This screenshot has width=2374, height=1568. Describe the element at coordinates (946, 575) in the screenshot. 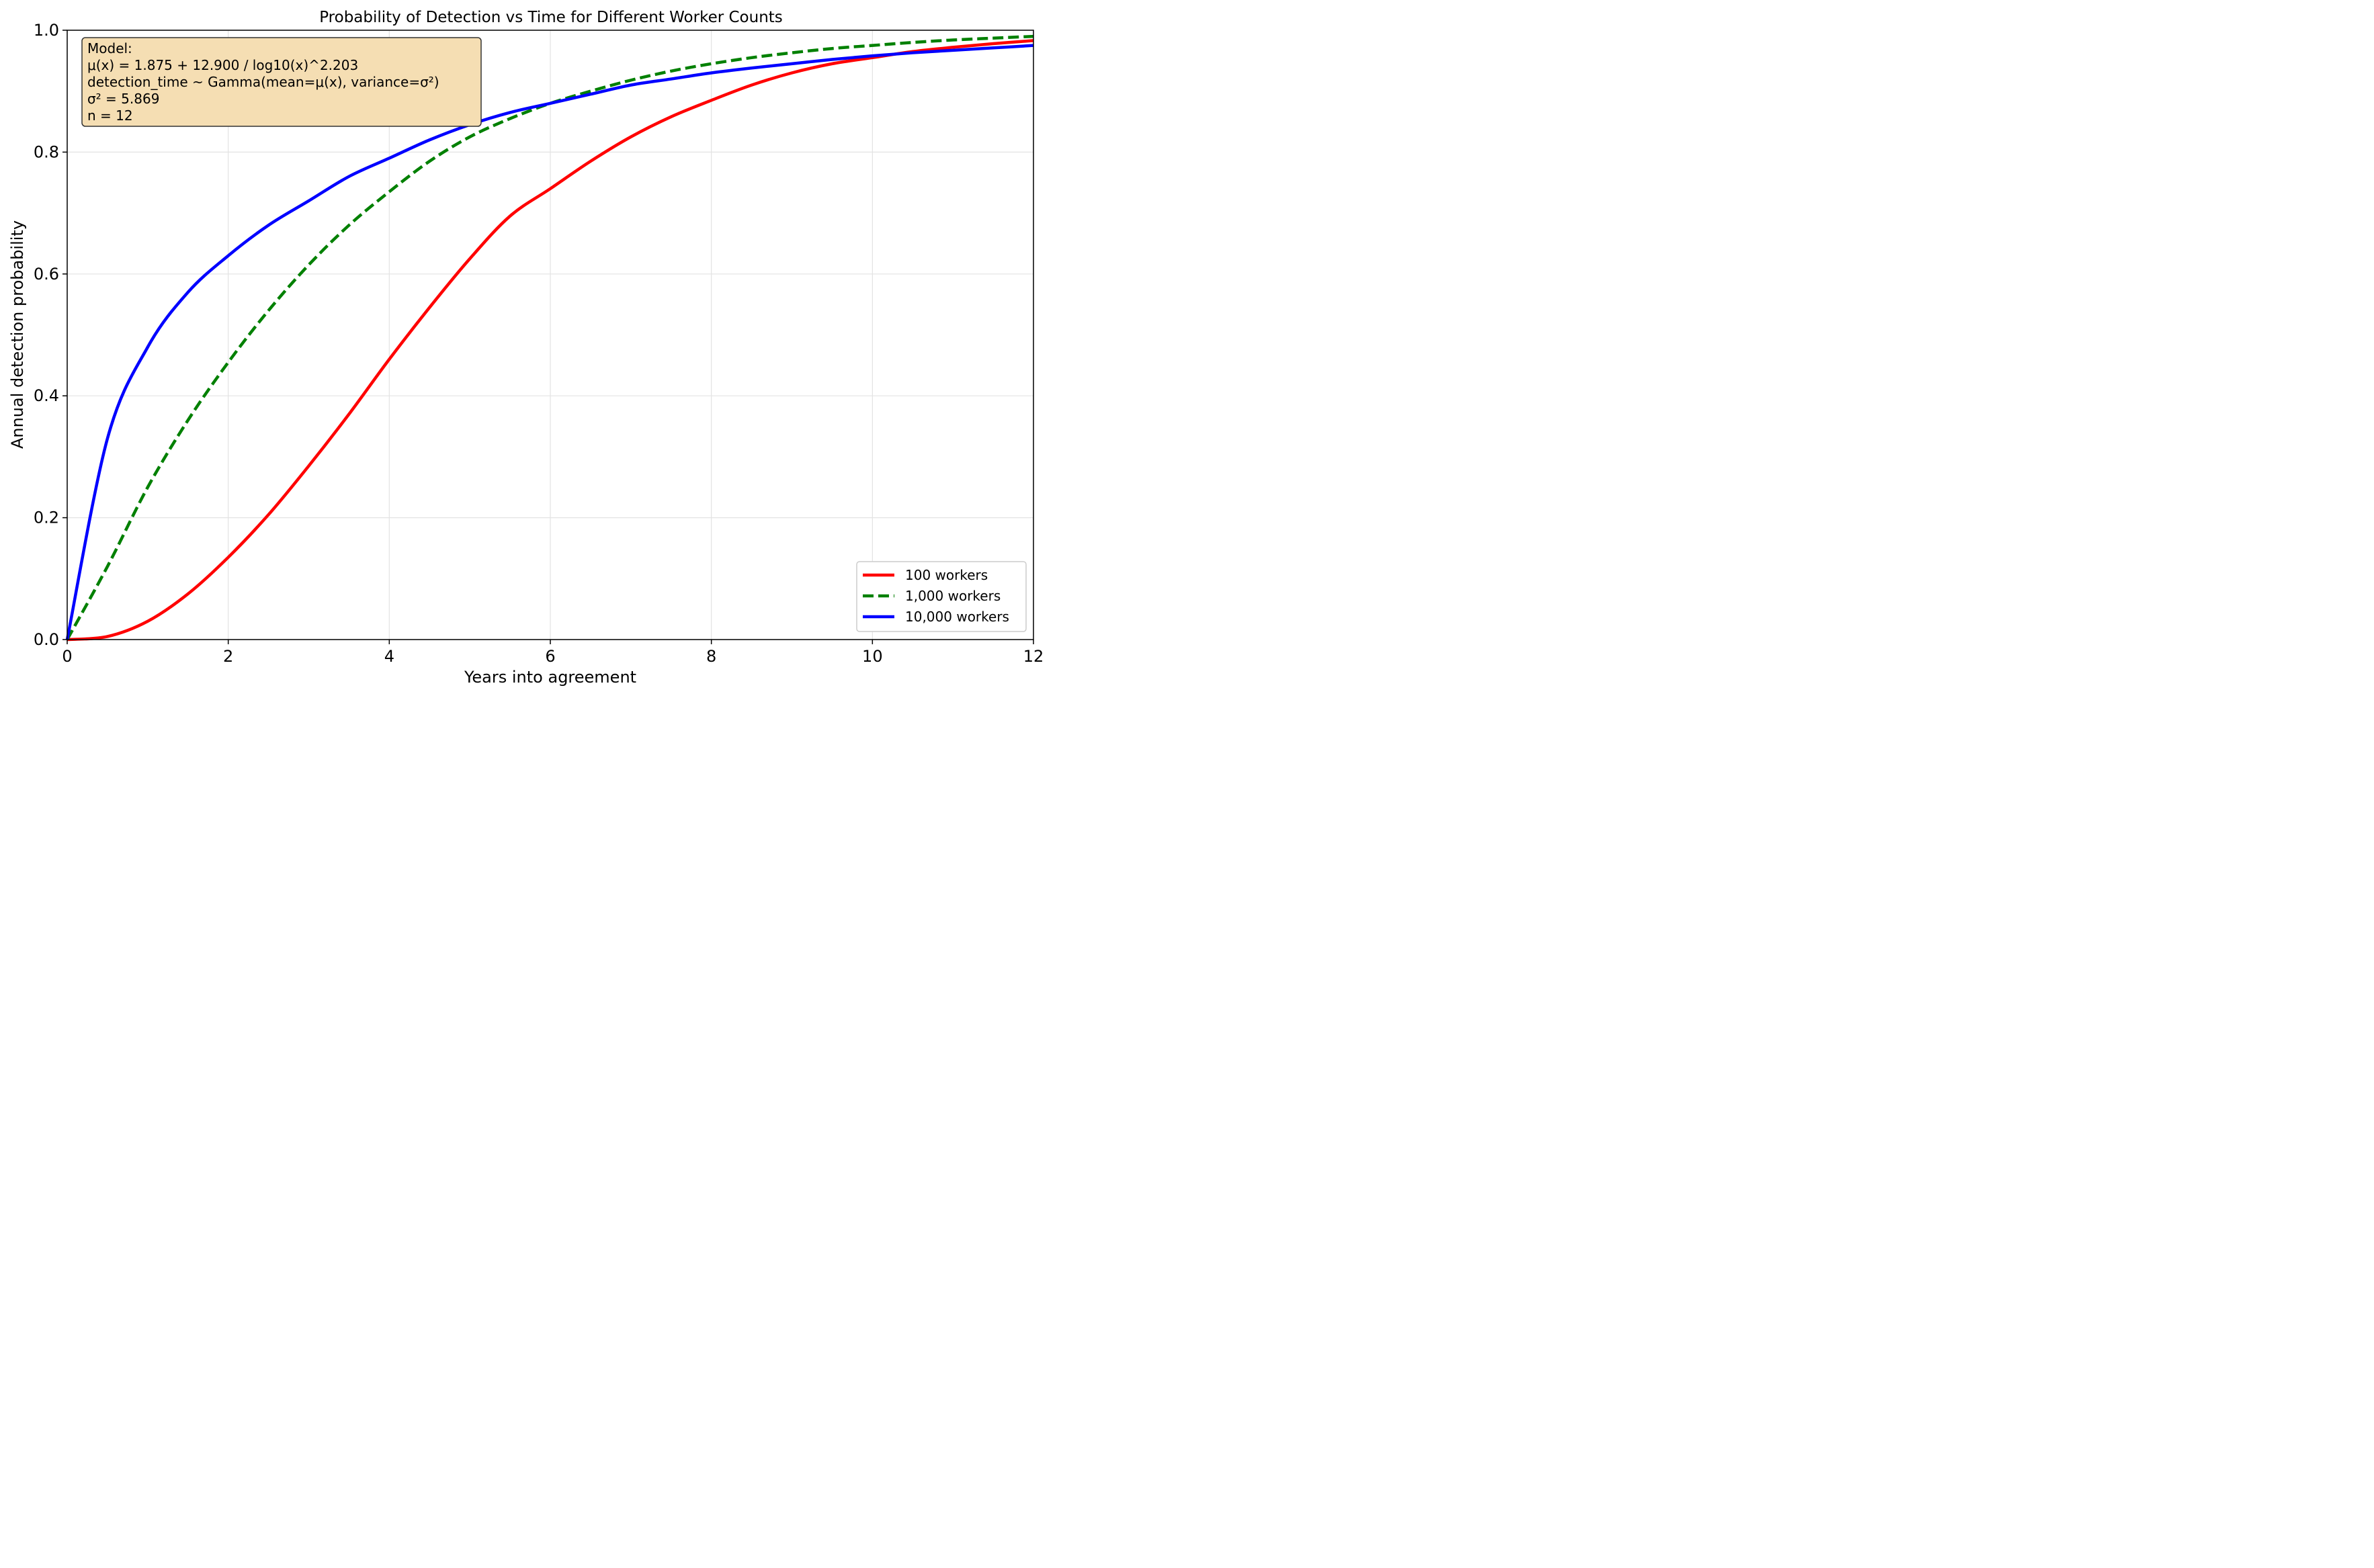

I see `legend-label-100-workers: 100 workers` at that location.